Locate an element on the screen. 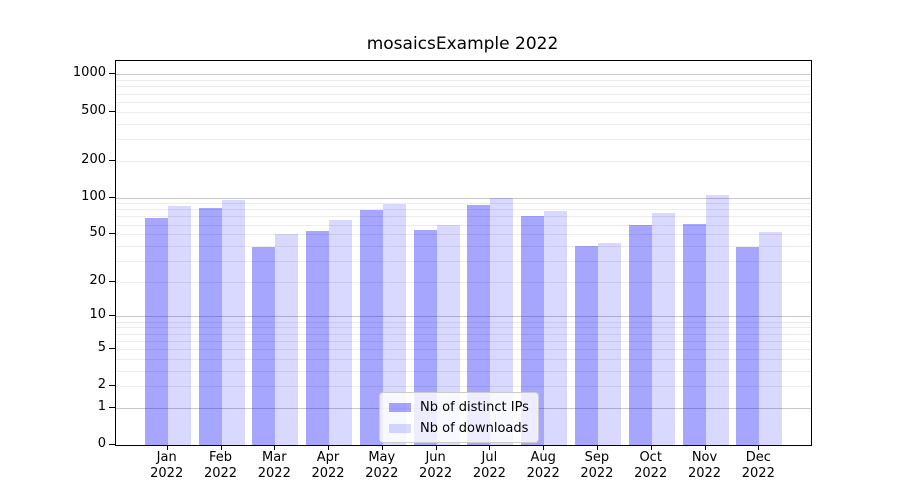 This screenshot has height=500, width=900. bar-ips-jul is located at coordinates (479, 324).